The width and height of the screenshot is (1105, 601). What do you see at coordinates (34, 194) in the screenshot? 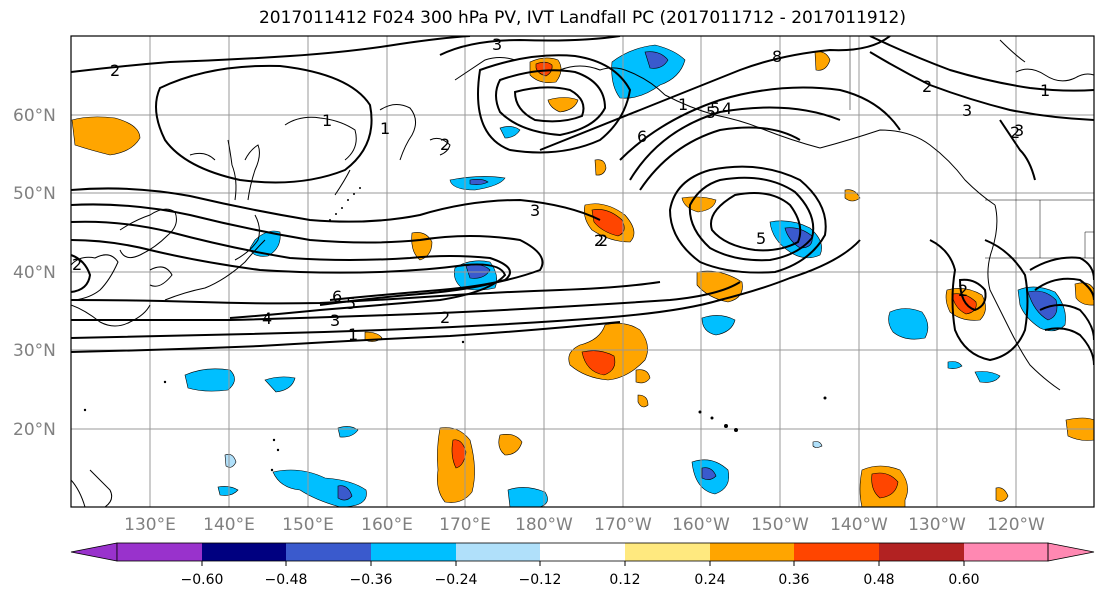
I see `lat-label: 50°N` at bounding box center [34, 194].